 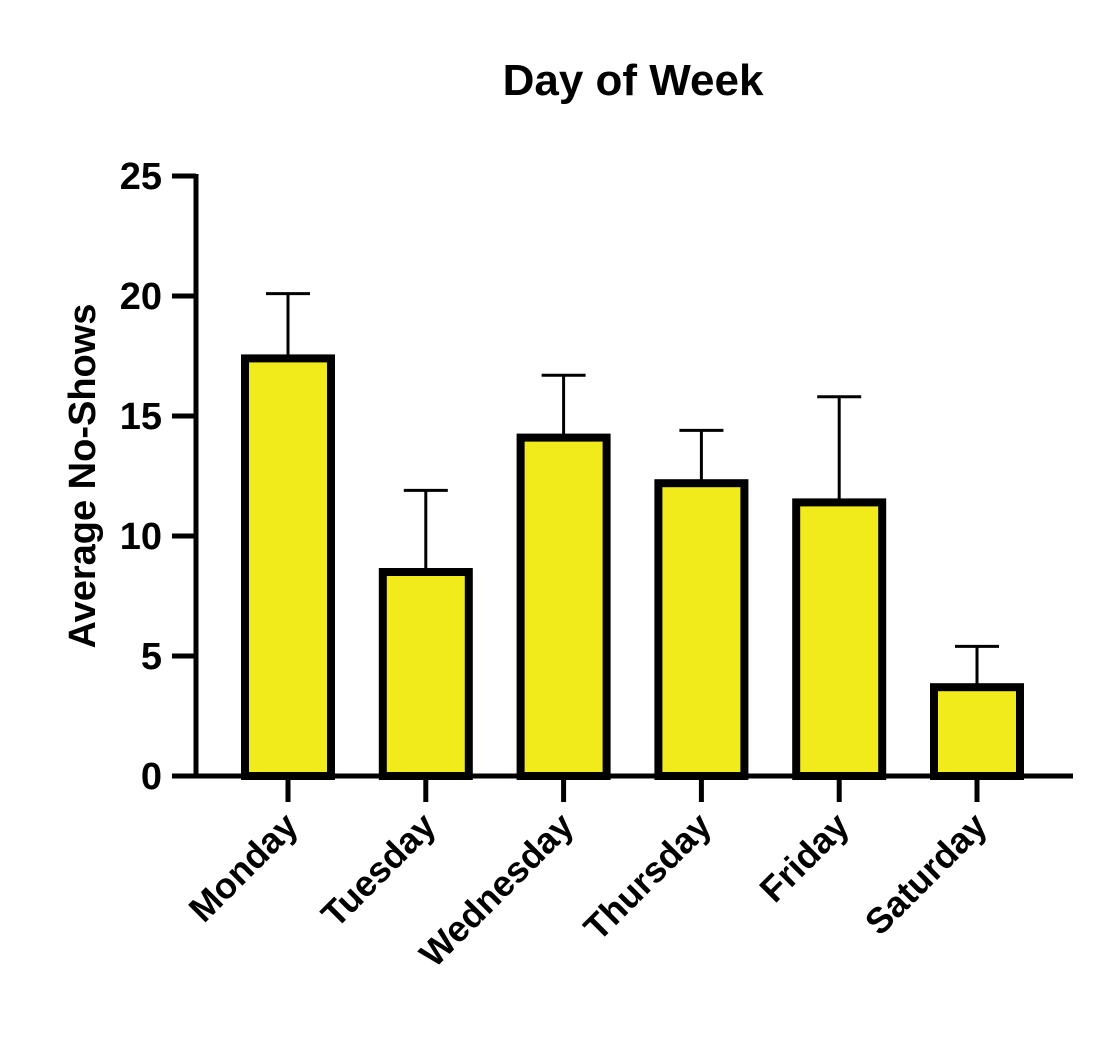 What do you see at coordinates (288, 567) in the screenshot?
I see `bar-monday` at bounding box center [288, 567].